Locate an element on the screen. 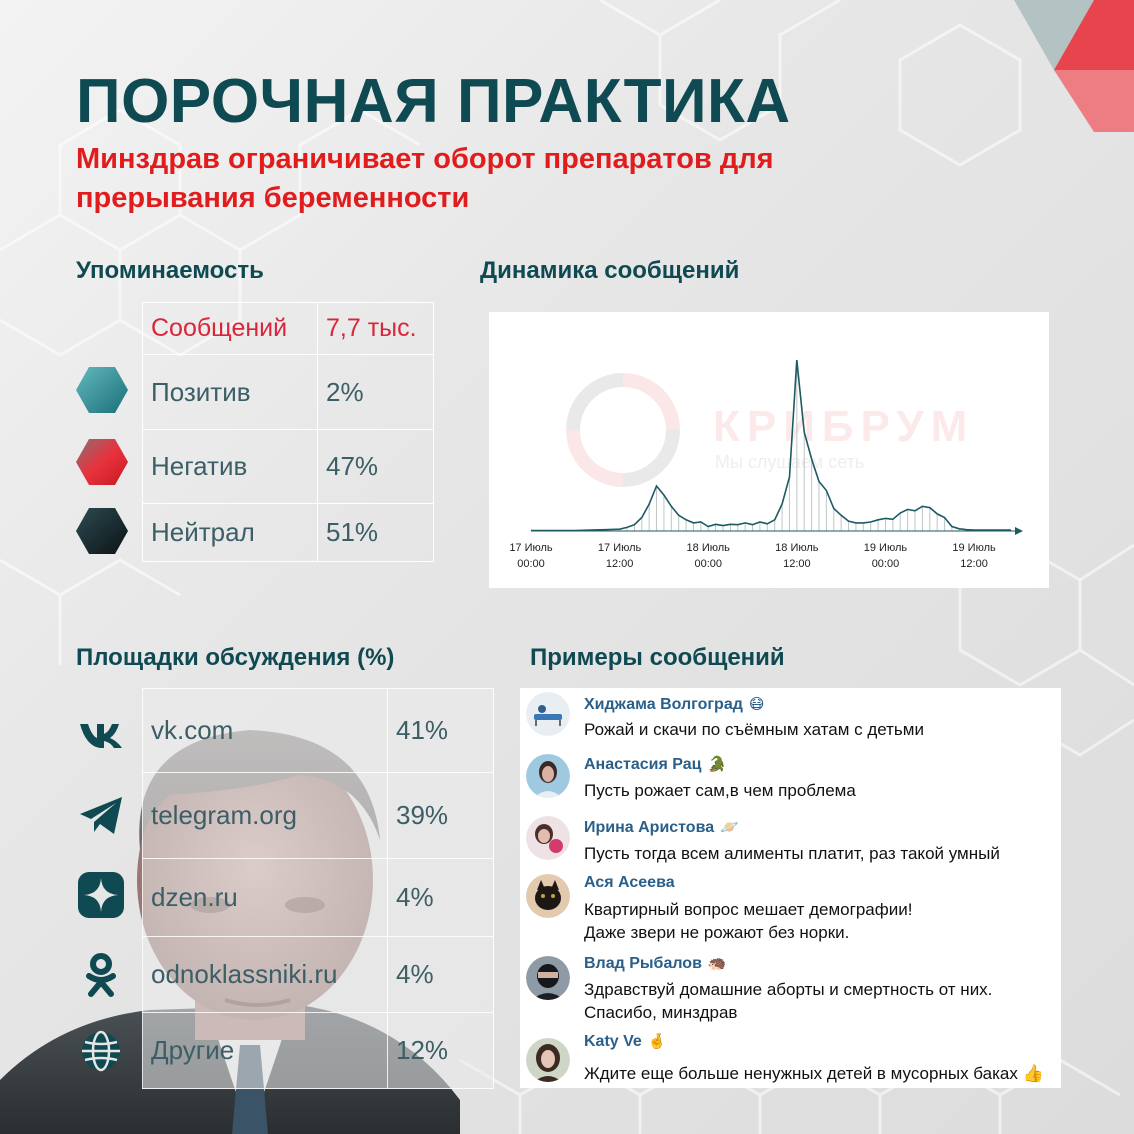  comment-author-emoji: 🤞 is located at coordinates (657, 1041).